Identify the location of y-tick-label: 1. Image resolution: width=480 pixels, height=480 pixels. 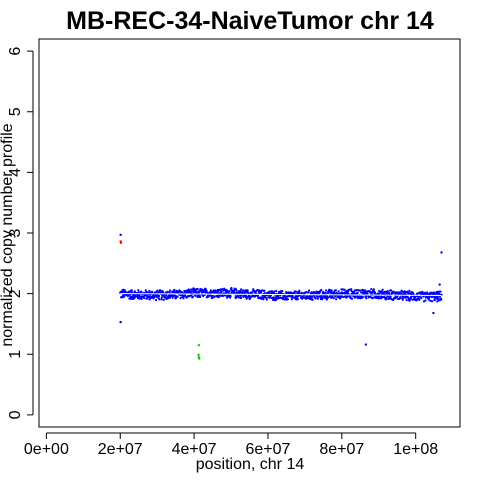
(15, 354).